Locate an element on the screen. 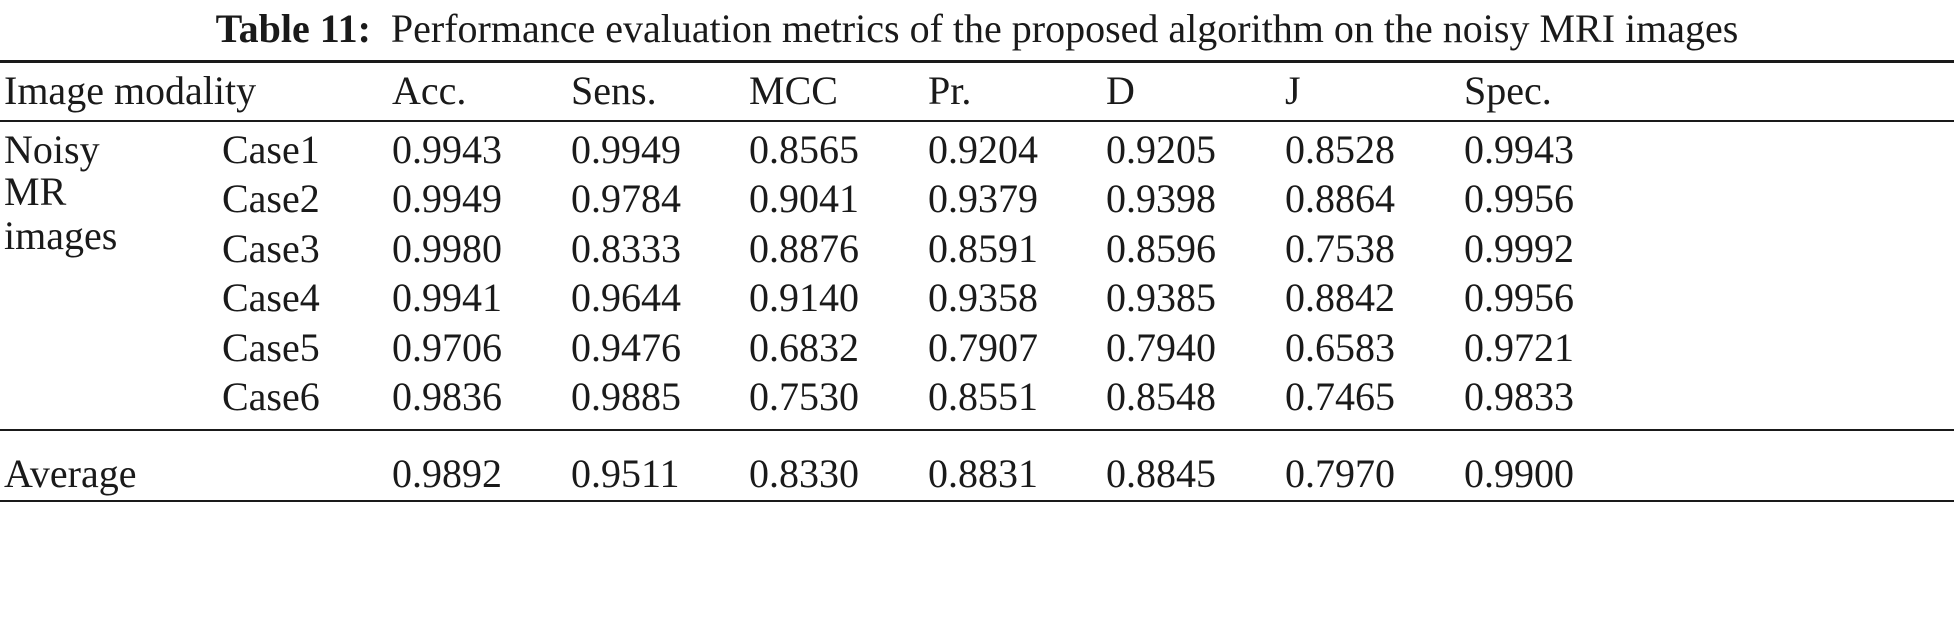  cell-acc: 0.9836 is located at coordinates (447, 396).